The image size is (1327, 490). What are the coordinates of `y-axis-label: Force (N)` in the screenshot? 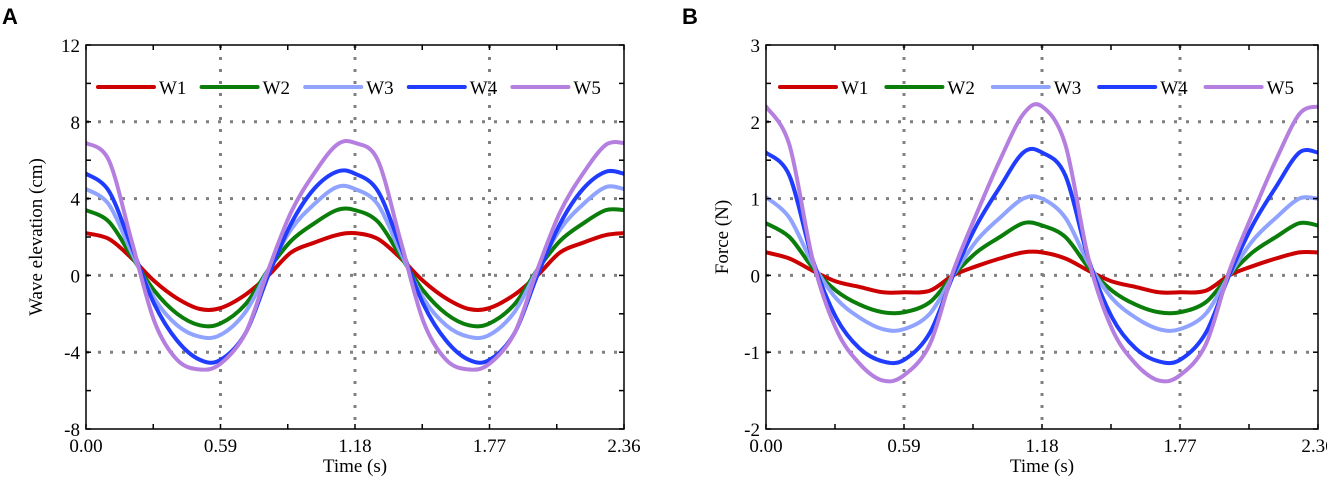 It's located at (722, 237).